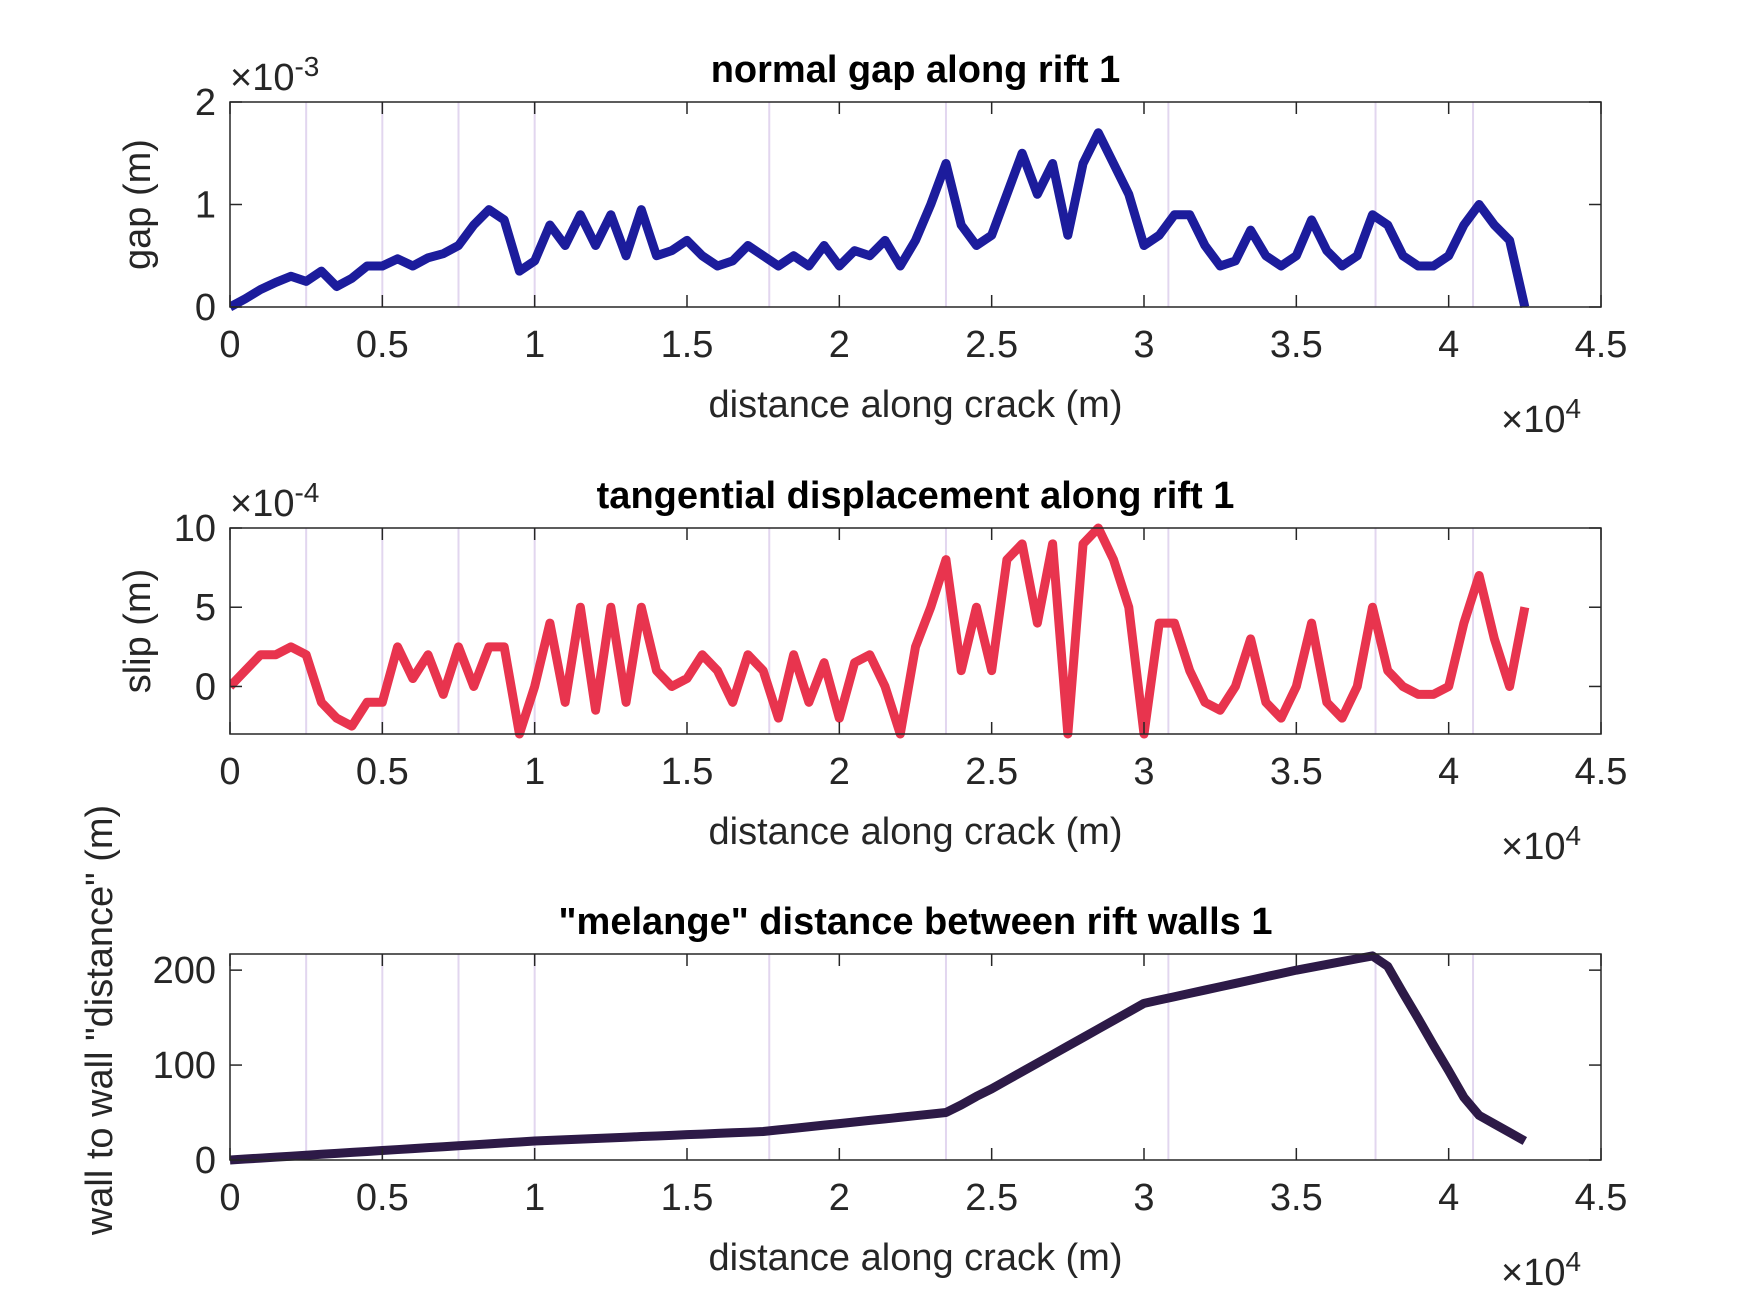 The width and height of the screenshot is (1750, 1313). What do you see at coordinates (205, 103) in the screenshot?
I see `y-tick-label: 2` at bounding box center [205, 103].